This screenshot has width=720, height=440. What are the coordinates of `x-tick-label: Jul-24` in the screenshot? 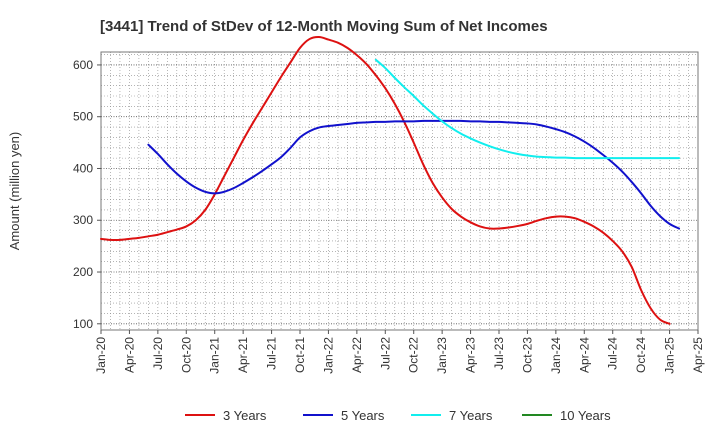 It's located at (613, 353).